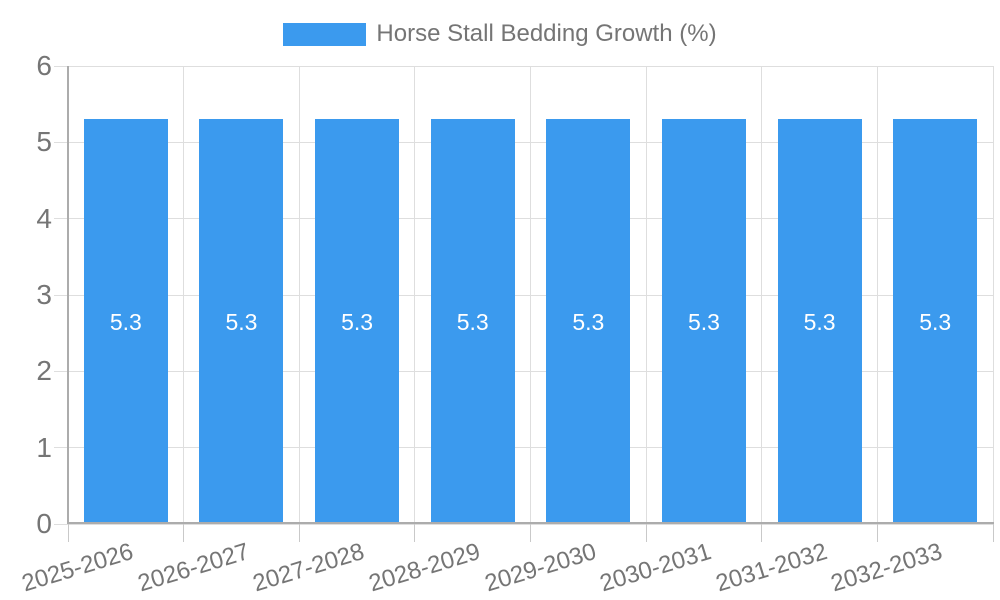 This screenshot has width=1000, height=600. Describe the element at coordinates (546, 33) in the screenshot. I see `legend-label: Horse Stall Bedding Growth (%)` at that location.